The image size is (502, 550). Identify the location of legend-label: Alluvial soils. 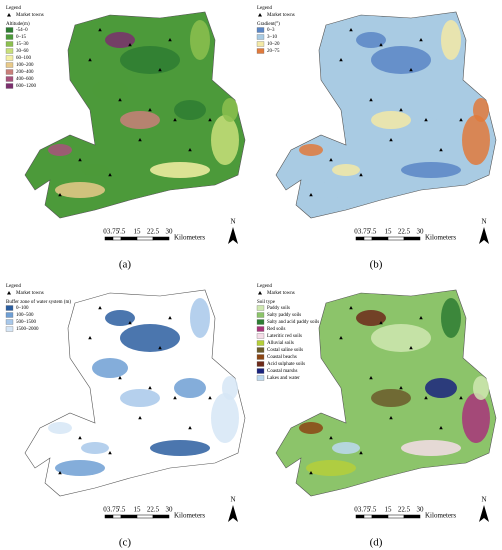
(280, 343).